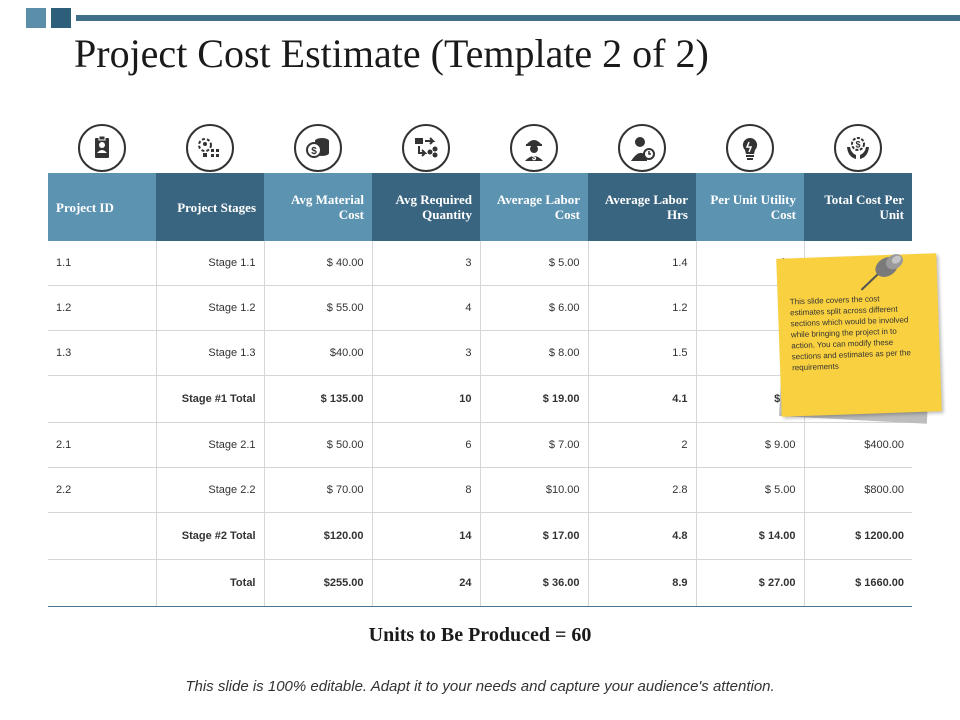 The height and width of the screenshot is (720, 960). Describe the element at coordinates (209, 583) in the screenshot. I see `cell-stage: Total` at that location.